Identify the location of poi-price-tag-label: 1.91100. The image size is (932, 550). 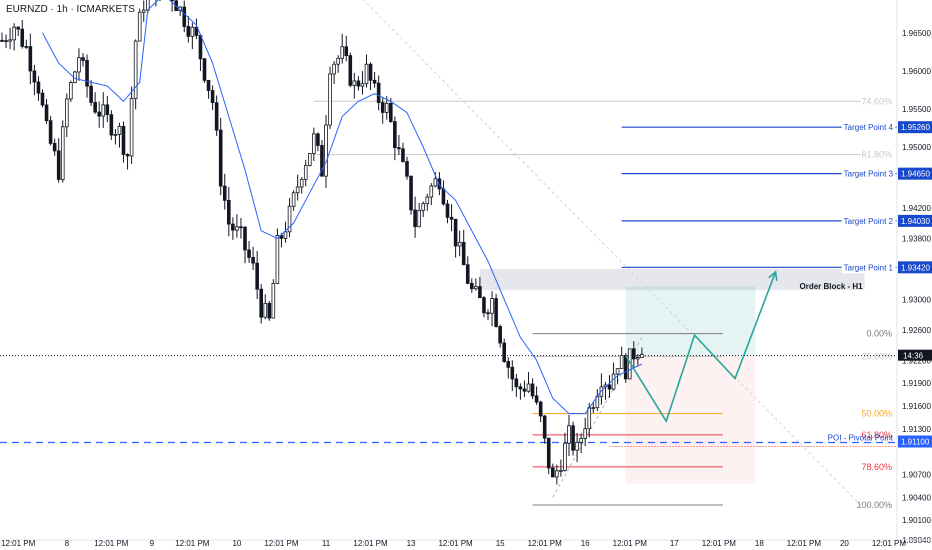
(915, 442).